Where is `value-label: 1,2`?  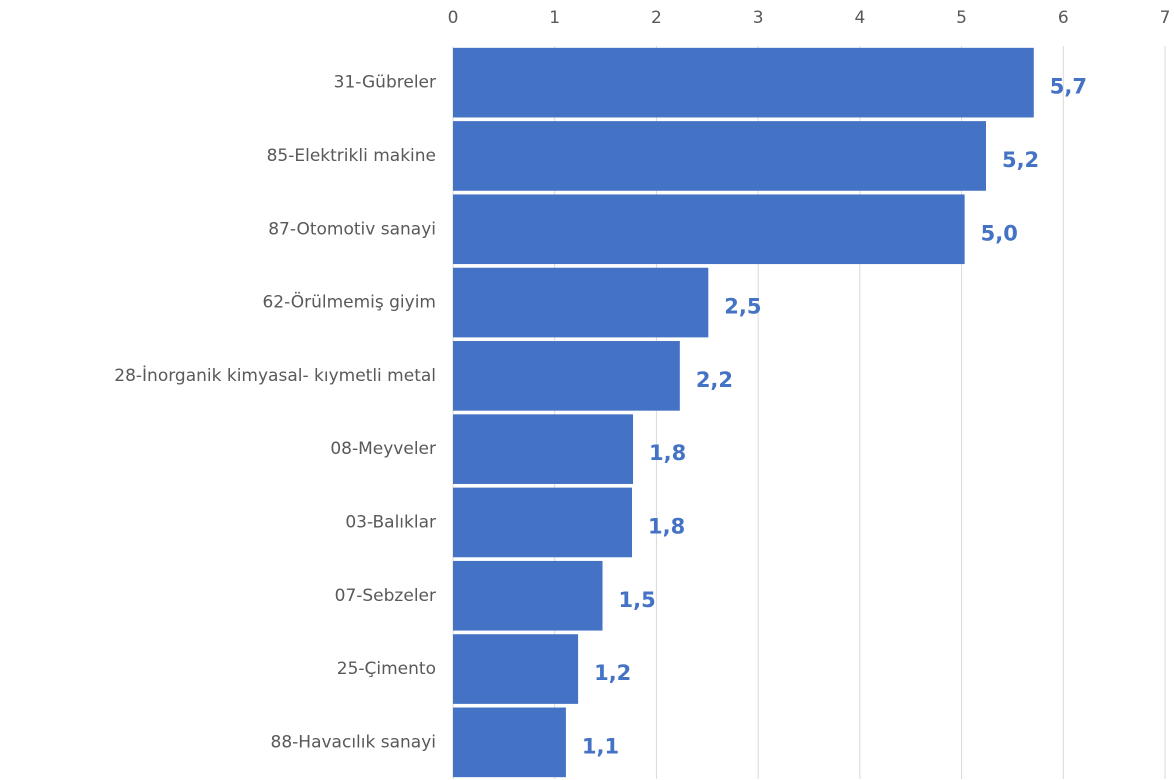
value-label: 1,2 is located at coordinates (612, 673).